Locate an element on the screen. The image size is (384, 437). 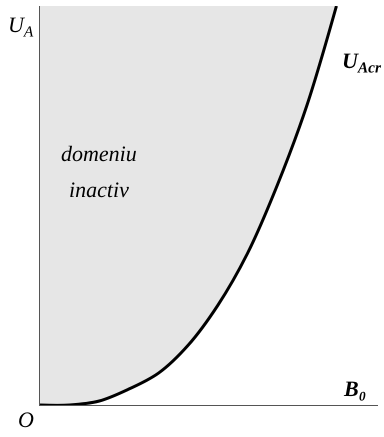
text: O is located at coordinates (26, 419).